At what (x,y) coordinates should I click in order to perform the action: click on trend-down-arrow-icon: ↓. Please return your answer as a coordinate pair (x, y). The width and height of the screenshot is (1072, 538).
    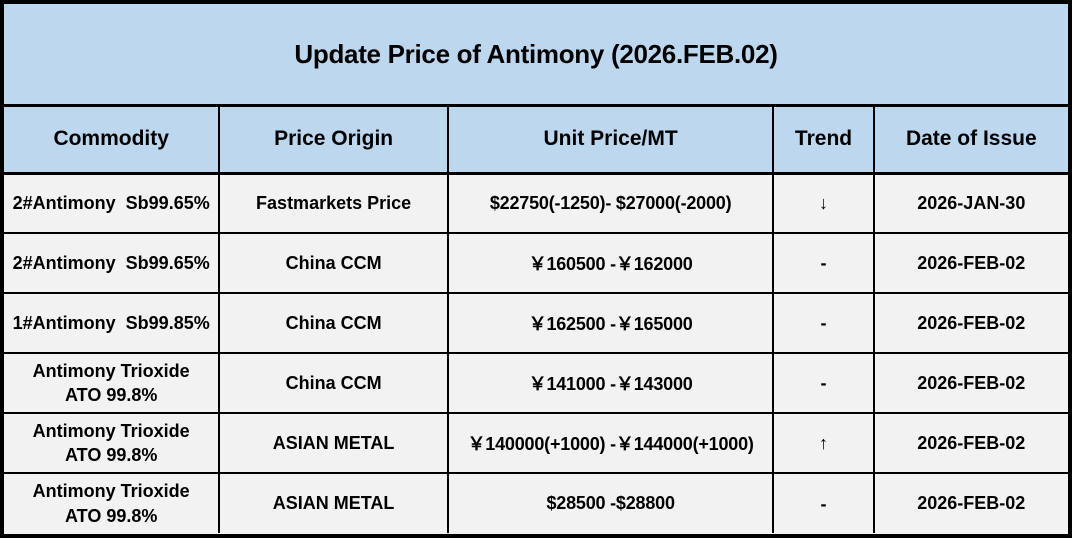
    Looking at the image, I should click on (823, 203).